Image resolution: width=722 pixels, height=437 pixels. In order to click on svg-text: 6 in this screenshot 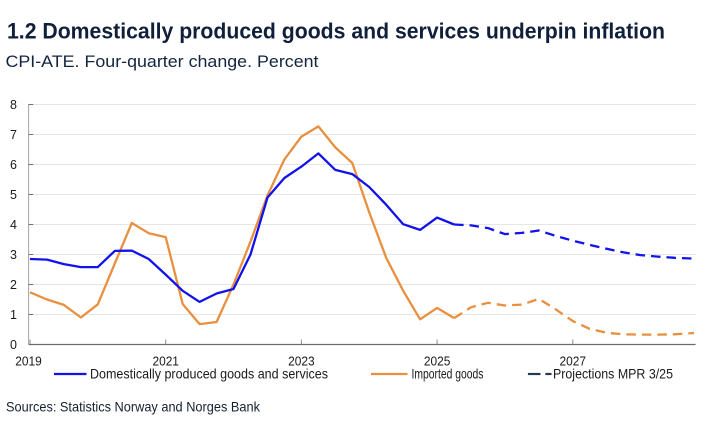, I will do `click(13, 165)`.